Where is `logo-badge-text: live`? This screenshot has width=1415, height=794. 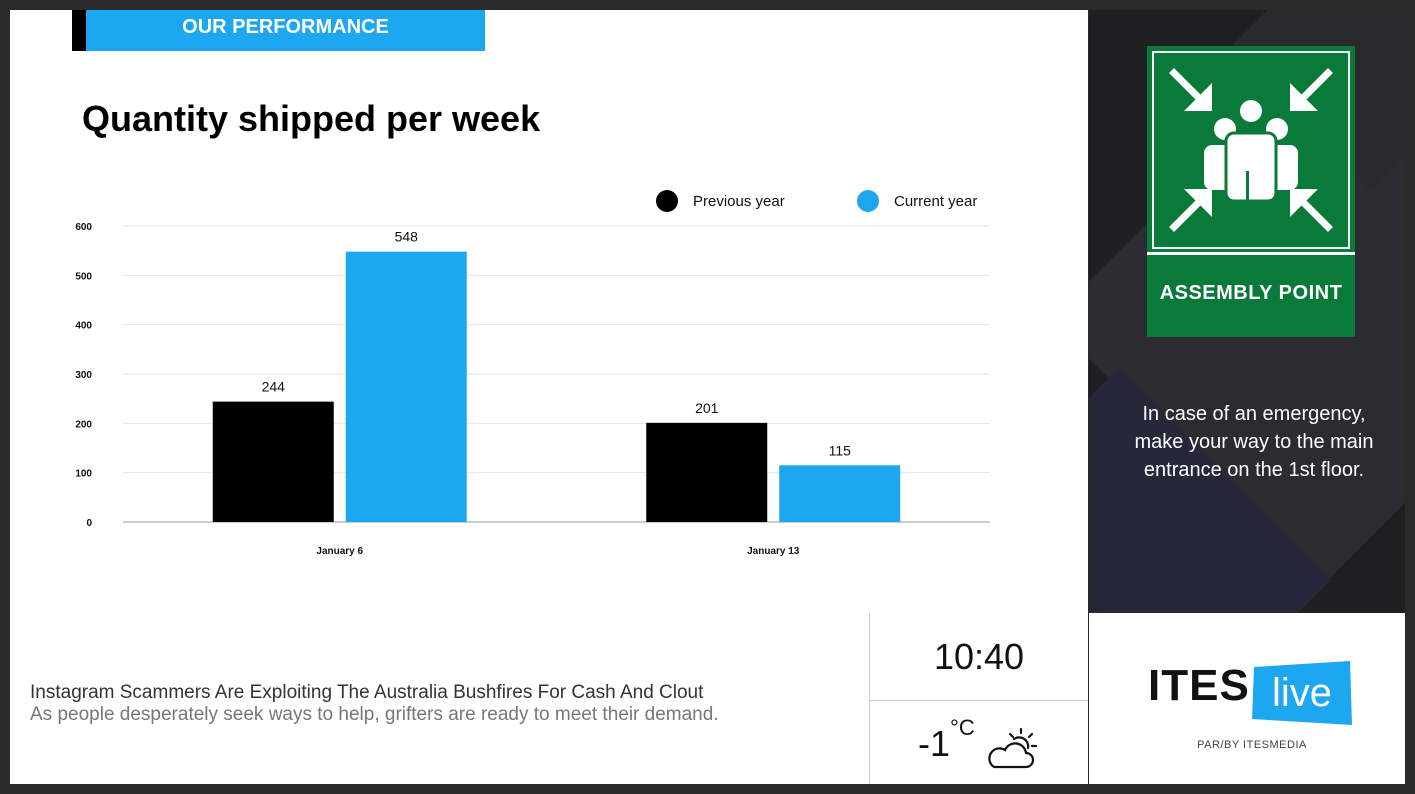 logo-badge-text: live is located at coordinates (1302, 693).